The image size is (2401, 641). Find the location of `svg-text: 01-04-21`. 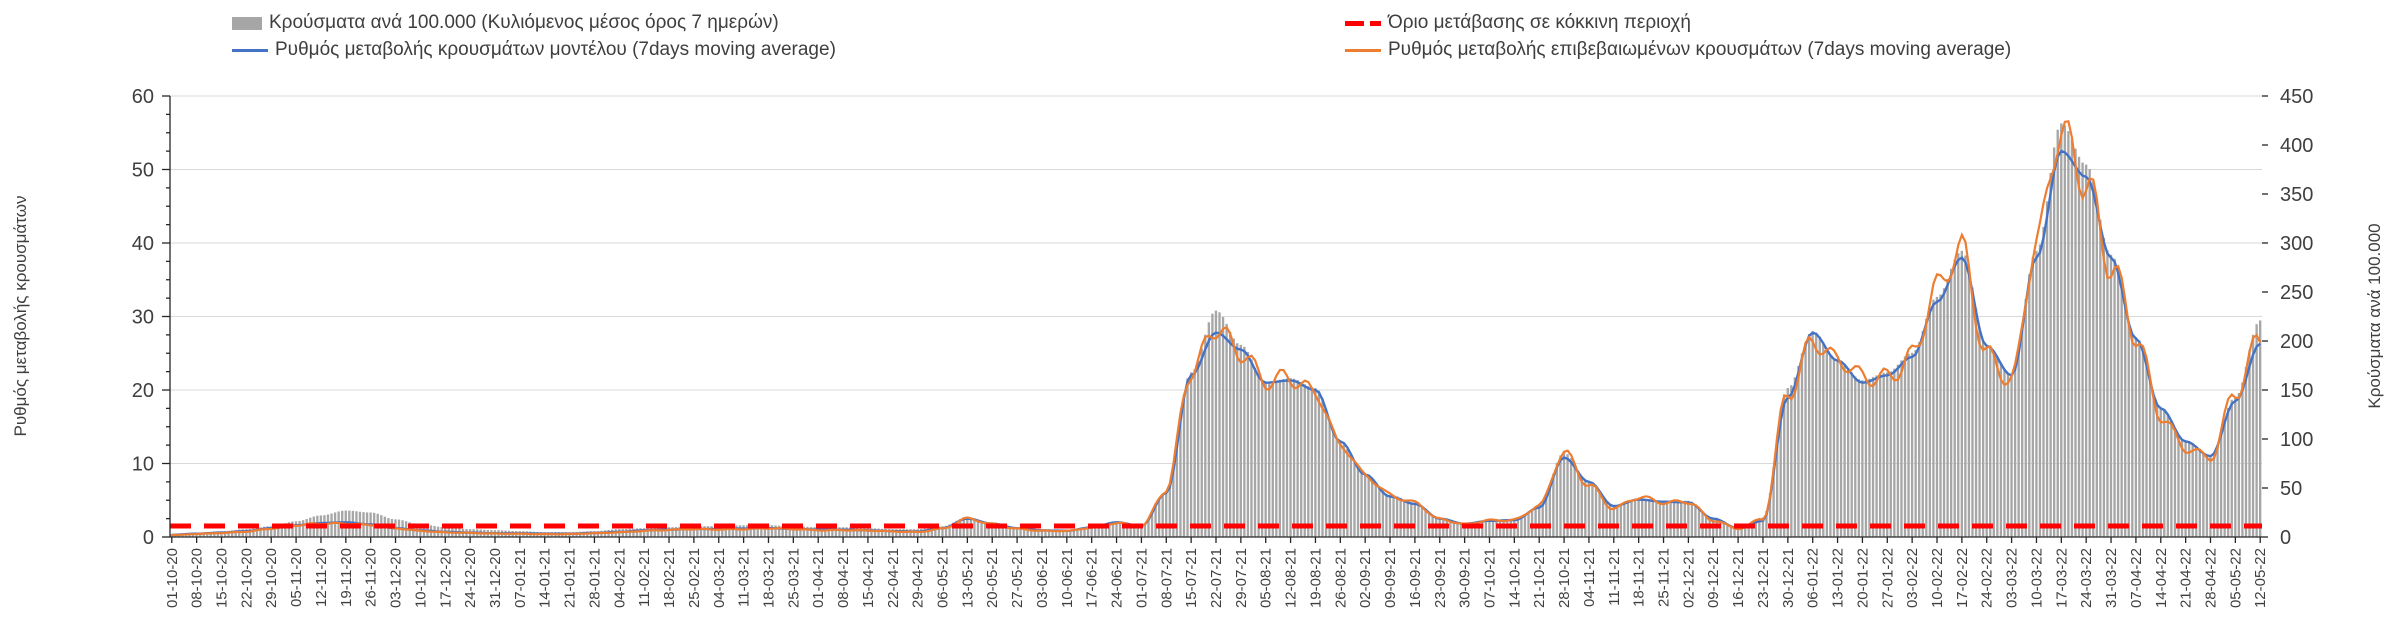

svg-text: 01-04-21 is located at coordinates (818, 578).